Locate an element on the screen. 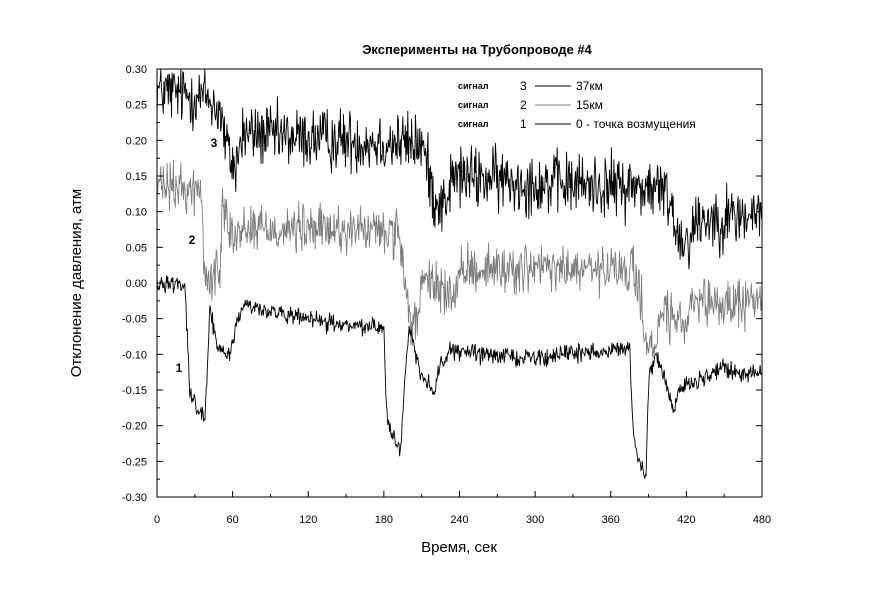  x-tick-label: 420 is located at coordinates (686, 520).